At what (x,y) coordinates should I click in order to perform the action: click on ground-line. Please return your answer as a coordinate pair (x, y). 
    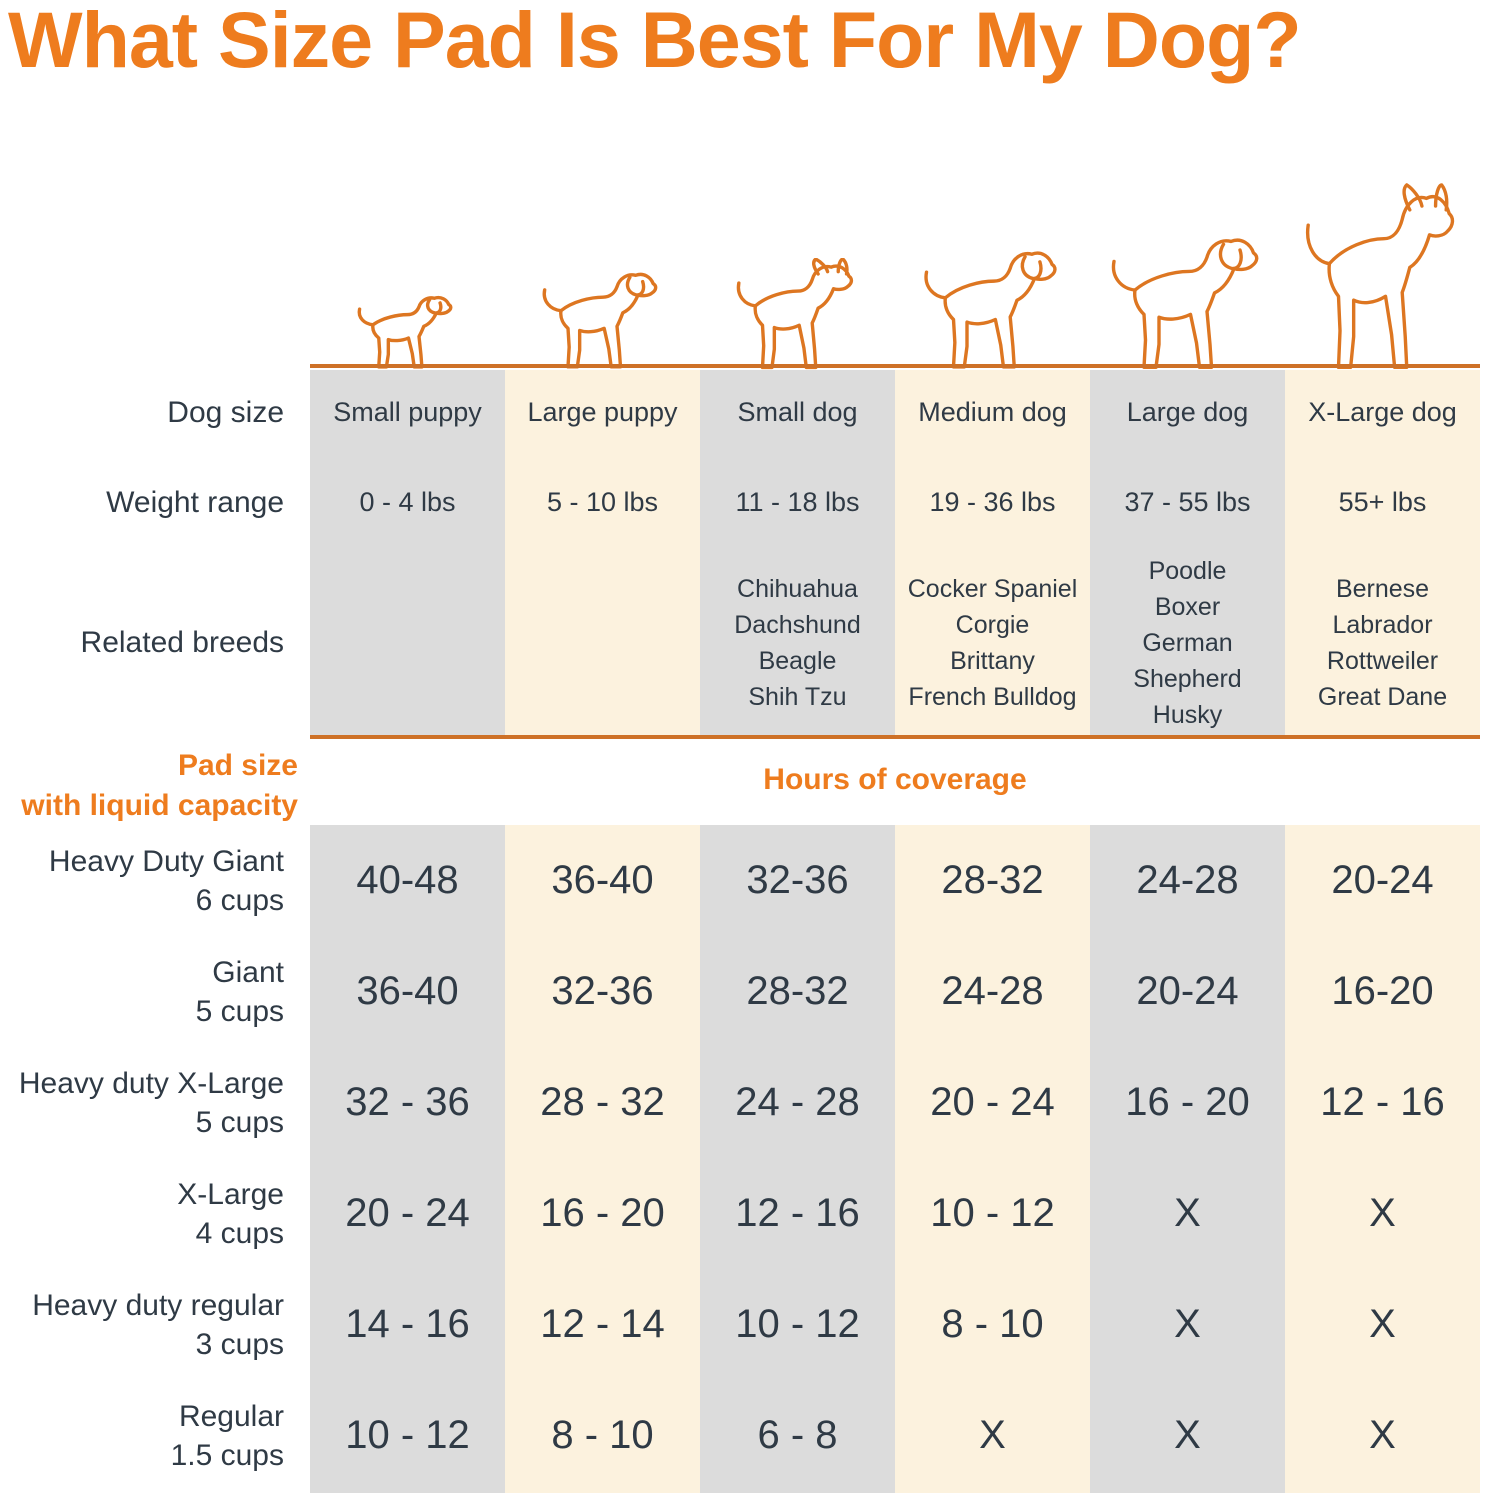
    Looking at the image, I should click on (895, 366).